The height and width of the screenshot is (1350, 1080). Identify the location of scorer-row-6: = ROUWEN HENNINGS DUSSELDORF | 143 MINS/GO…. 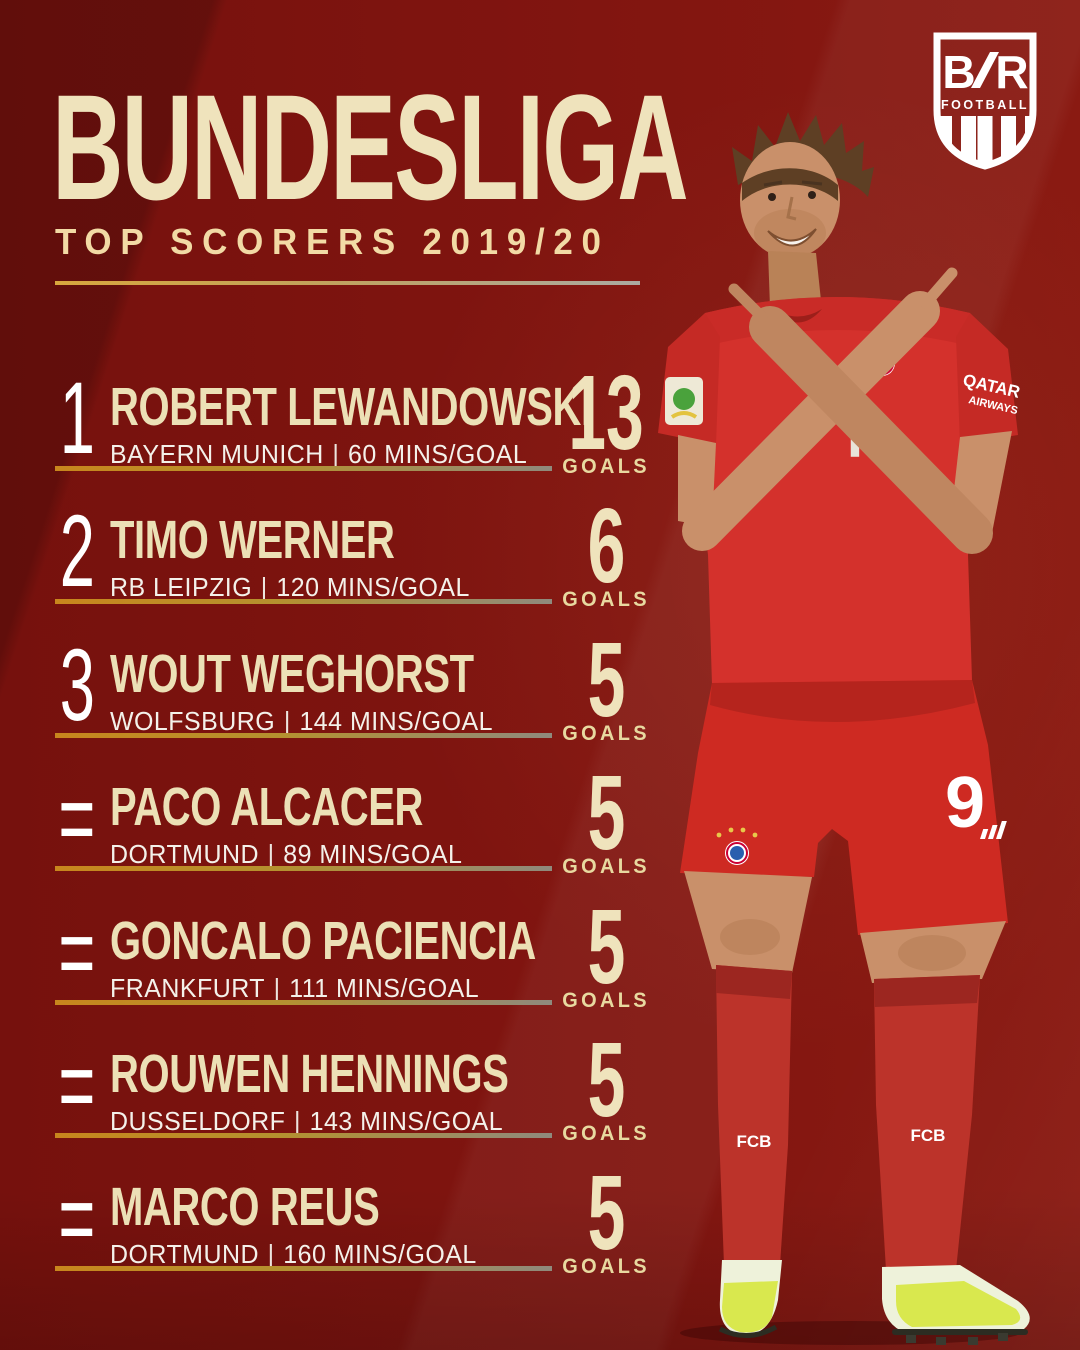
(361, 1102).